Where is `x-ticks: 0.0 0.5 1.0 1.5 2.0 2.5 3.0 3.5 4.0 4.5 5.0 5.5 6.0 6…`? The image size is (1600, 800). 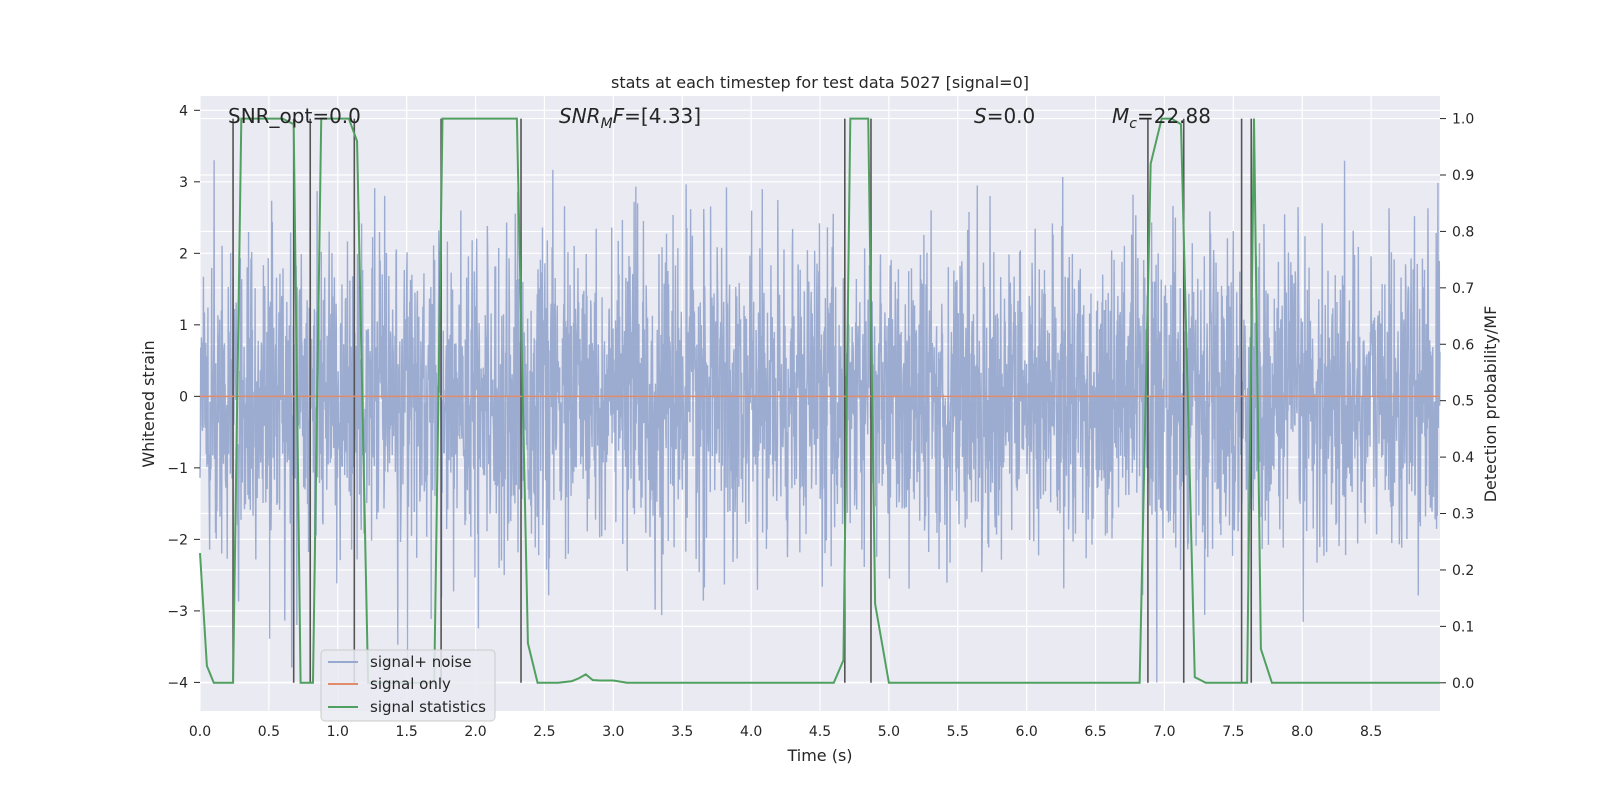
x-ticks: 0.0 0.5 1.0 1.5 2.0 2.5 3.0 3.5 4.0 4.5 5.0 5.5 6.0 6… is located at coordinates (785, 732).